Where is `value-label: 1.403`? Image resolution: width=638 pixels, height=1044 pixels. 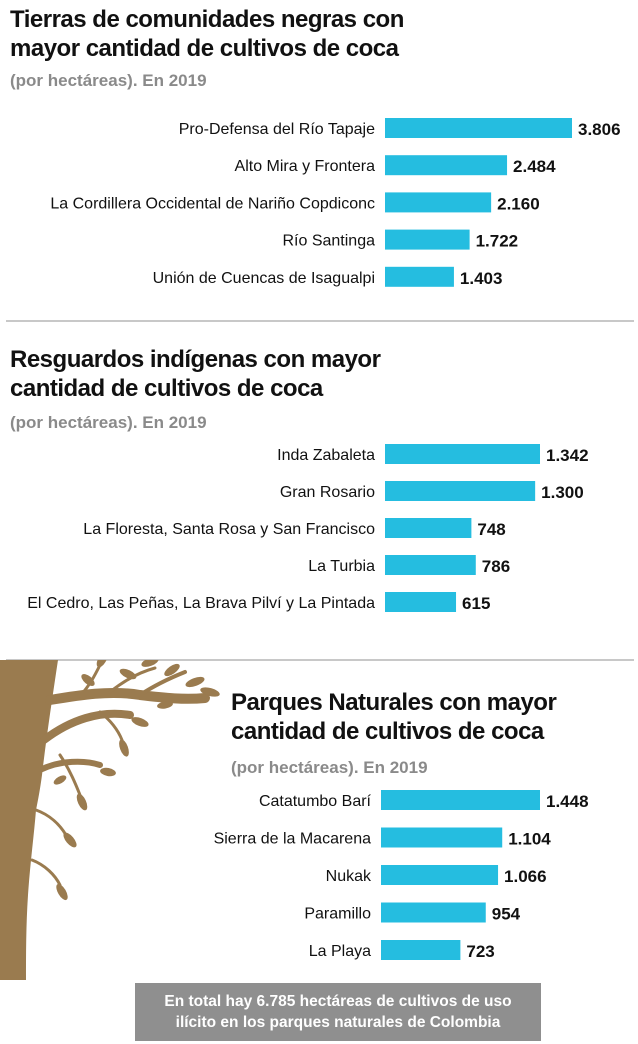 value-label: 1.403 is located at coordinates (481, 278).